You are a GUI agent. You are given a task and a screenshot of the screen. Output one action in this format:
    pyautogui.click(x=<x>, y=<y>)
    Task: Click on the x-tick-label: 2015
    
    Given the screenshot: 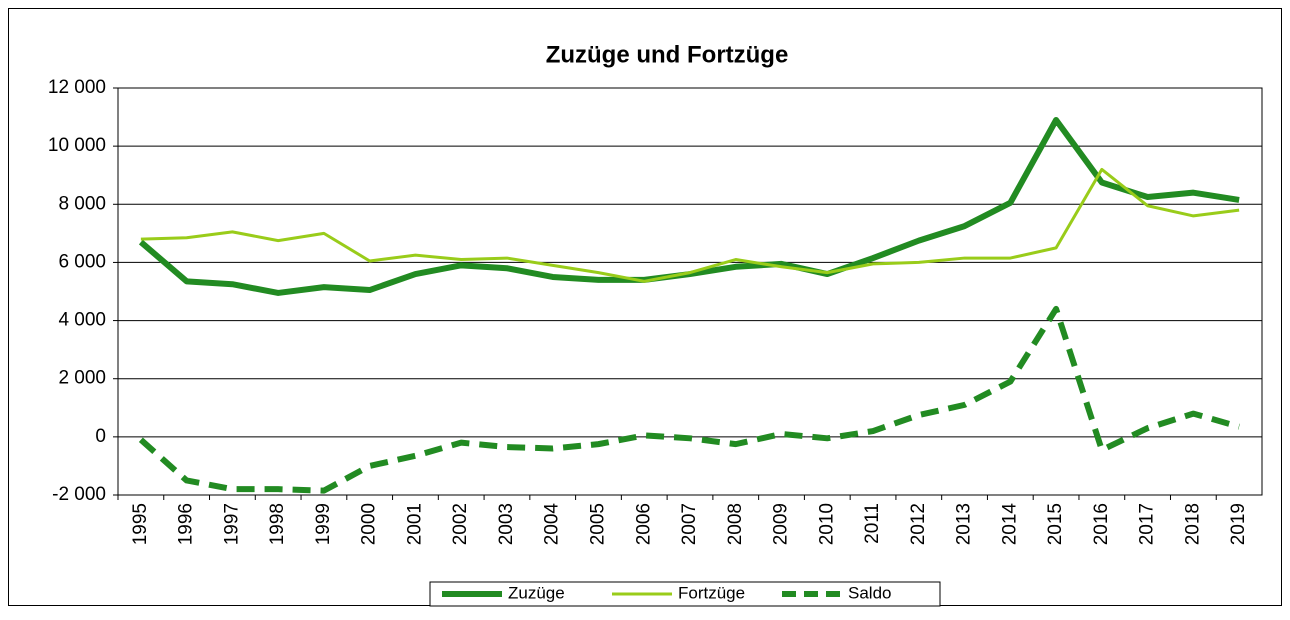 What is the action you would take?
    pyautogui.click(x=1055, y=524)
    